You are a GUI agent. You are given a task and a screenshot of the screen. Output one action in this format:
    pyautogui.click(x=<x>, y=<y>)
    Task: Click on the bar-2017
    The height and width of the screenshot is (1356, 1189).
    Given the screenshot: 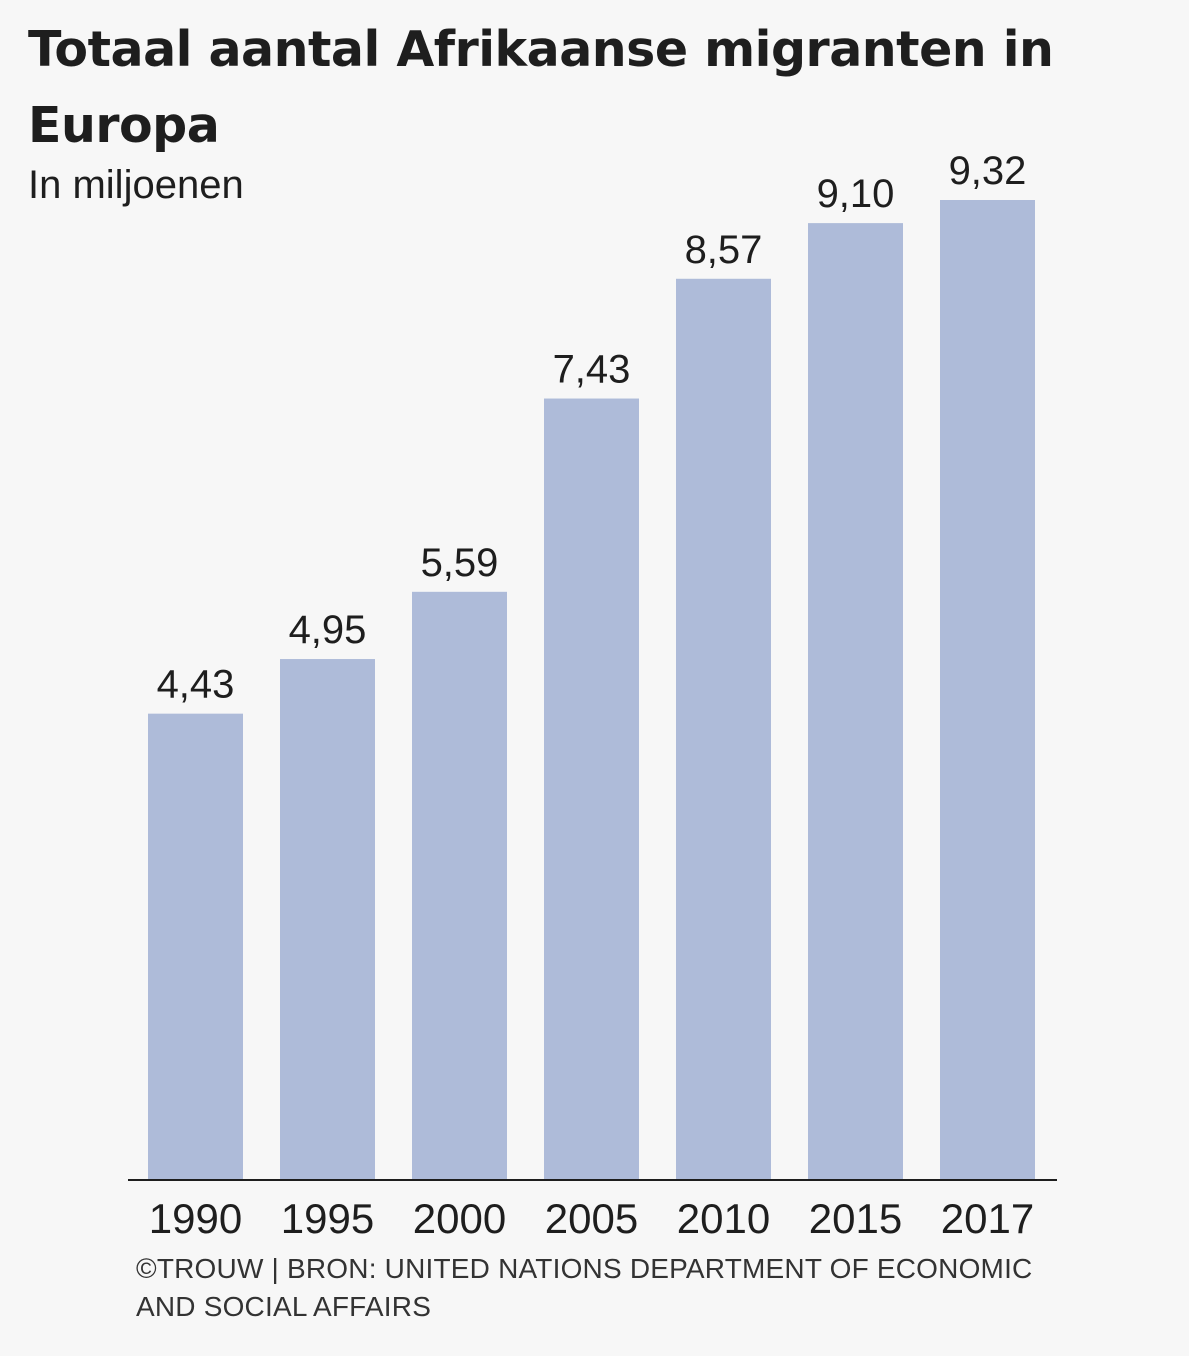 What is the action you would take?
    pyautogui.click(x=987, y=689)
    